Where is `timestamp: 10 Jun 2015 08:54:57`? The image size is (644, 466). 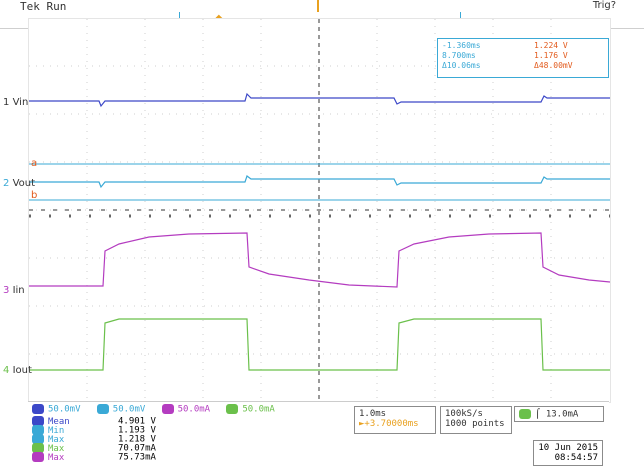
timestamp: 10 Jun 2015 08:54:57 is located at coordinates (568, 453).